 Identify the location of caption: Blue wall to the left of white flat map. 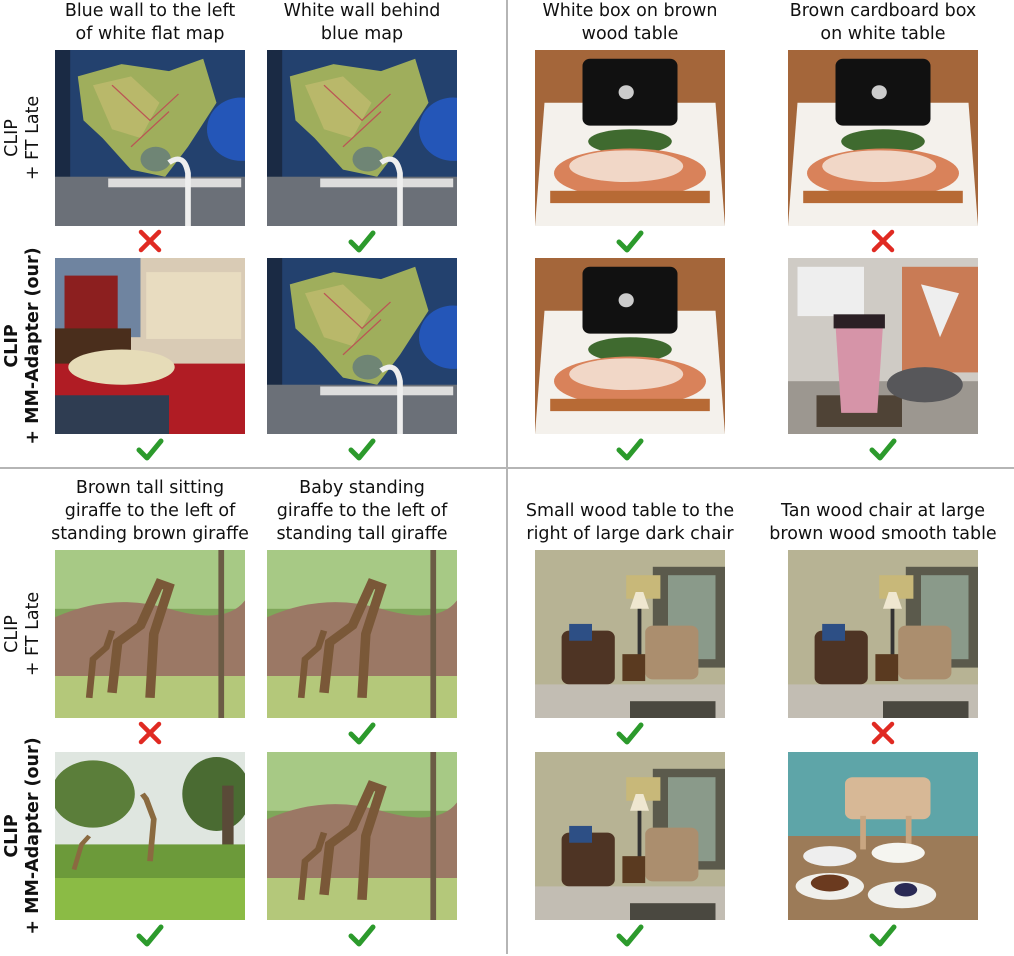
(150, 23).